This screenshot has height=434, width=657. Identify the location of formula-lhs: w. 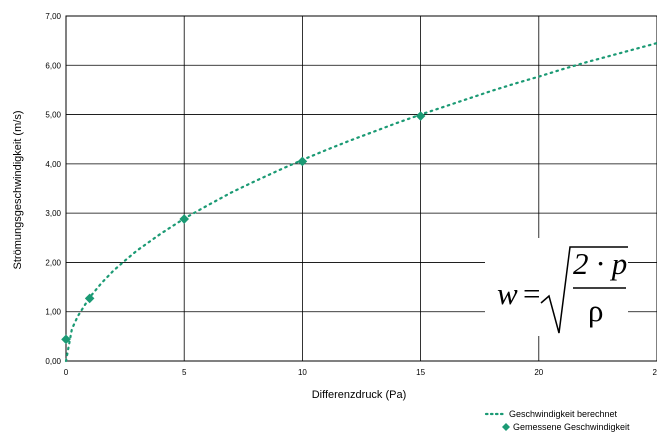
(507, 293).